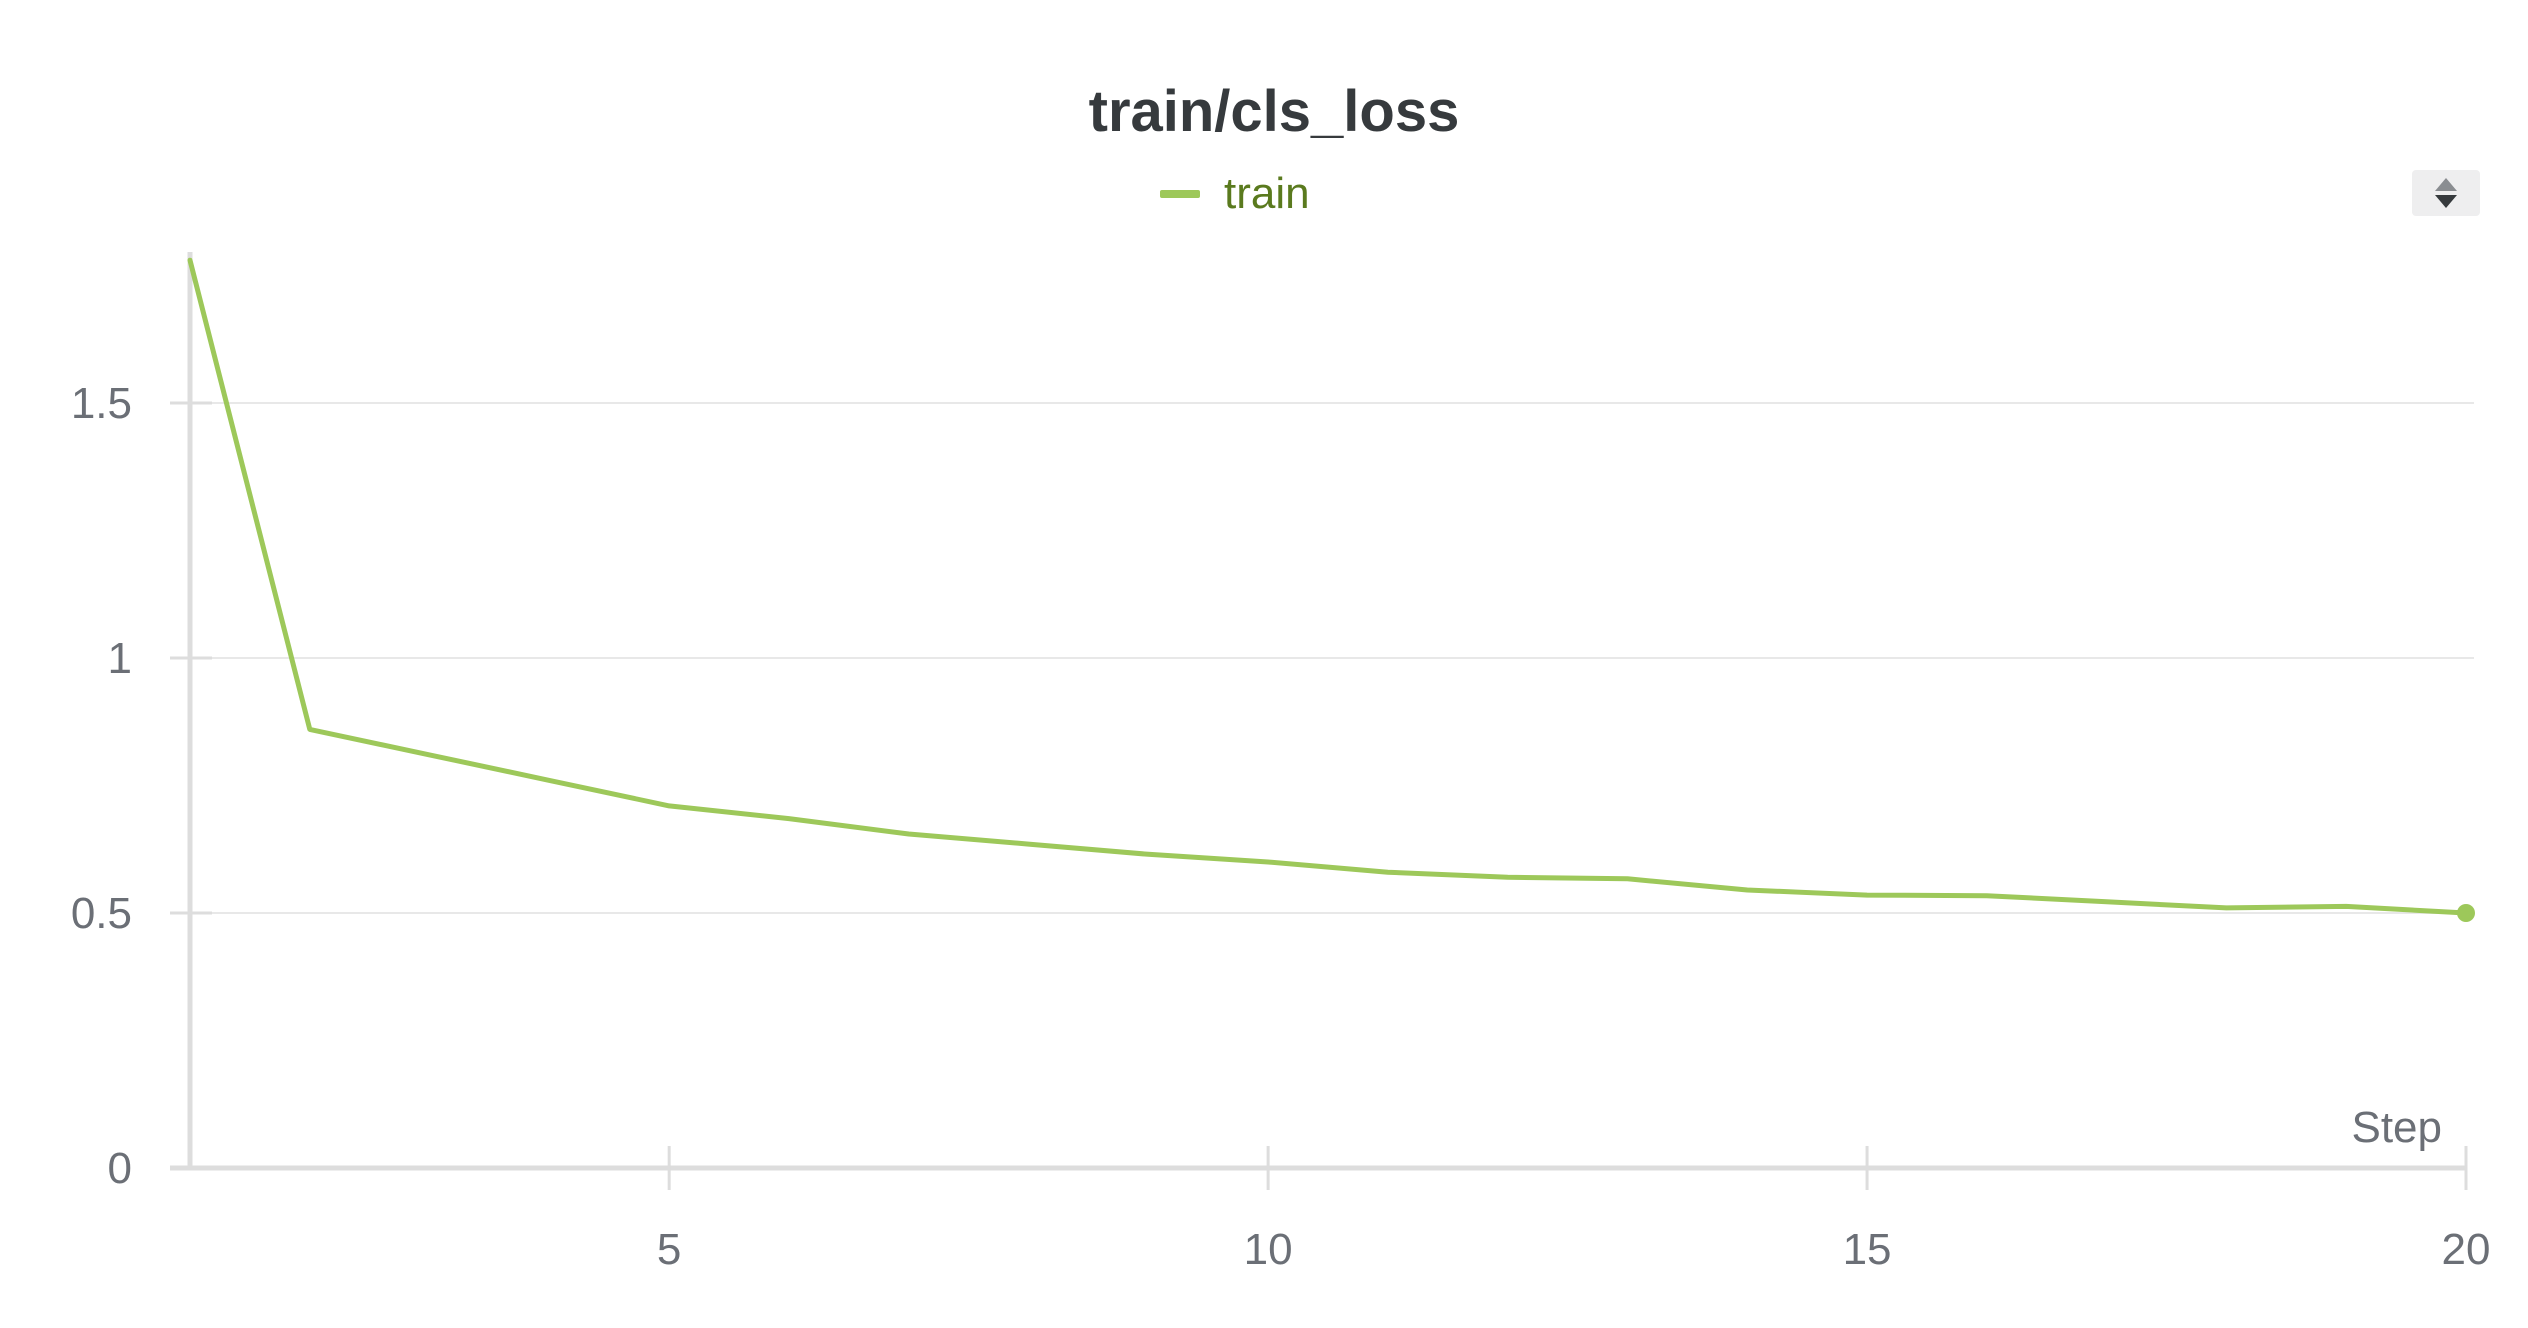 The image size is (2528, 1328). What do you see at coordinates (101, 913) in the screenshot?
I see `y-tick-label-1: 0.5` at bounding box center [101, 913].